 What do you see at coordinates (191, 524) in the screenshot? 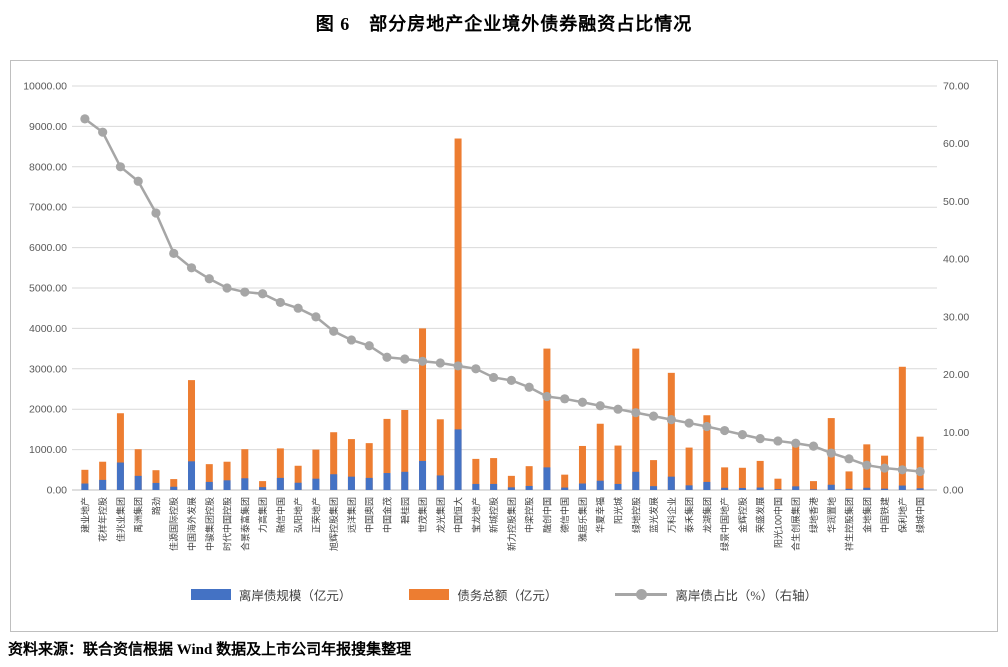
I see `x-axis-category-label: 中国海外发展` at bounding box center [191, 524].